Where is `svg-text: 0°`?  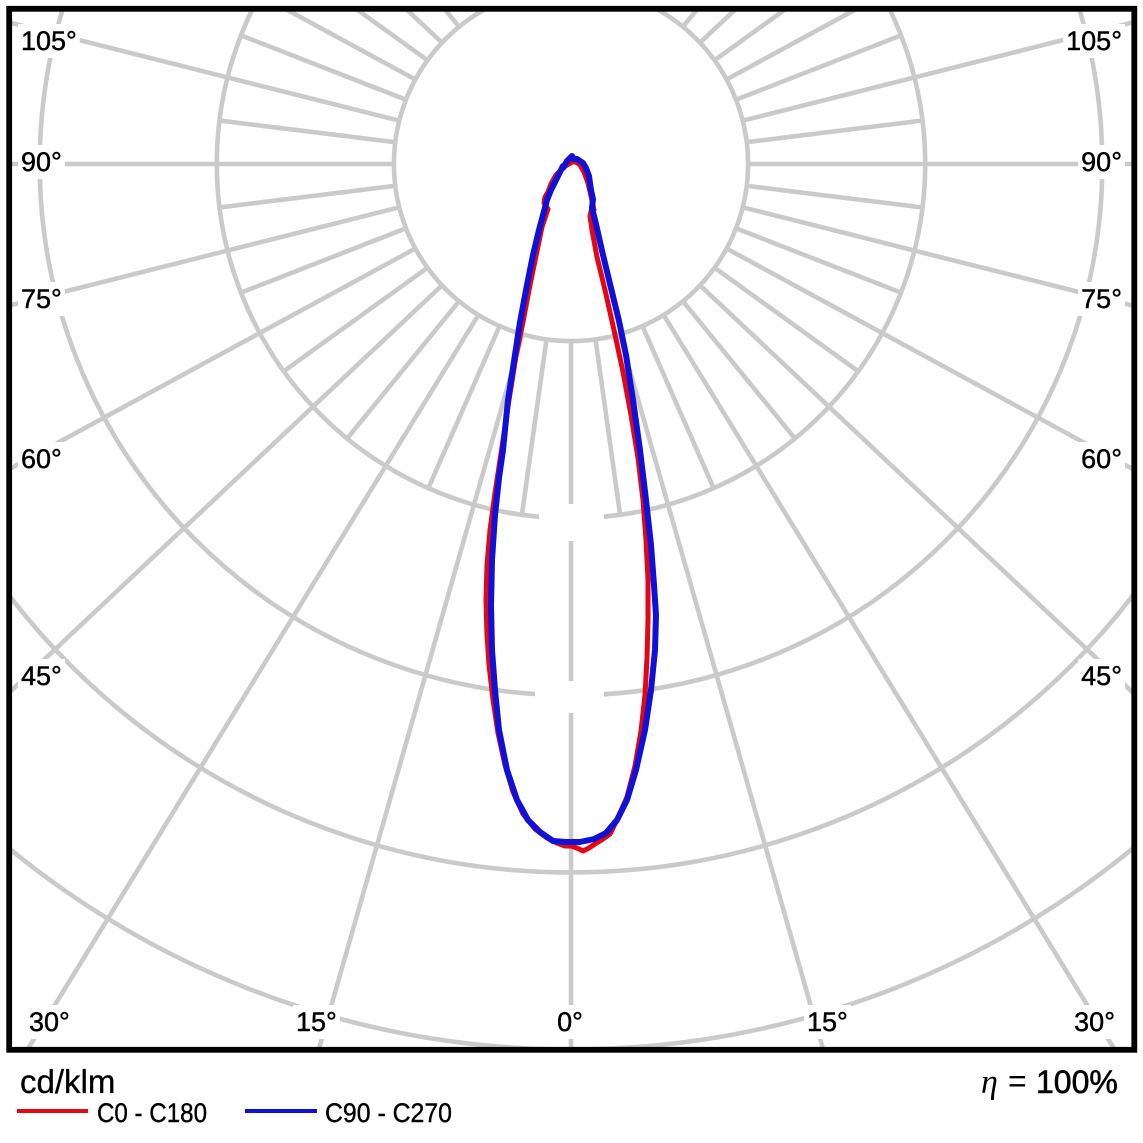 svg-text: 0° is located at coordinates (570, 1022).